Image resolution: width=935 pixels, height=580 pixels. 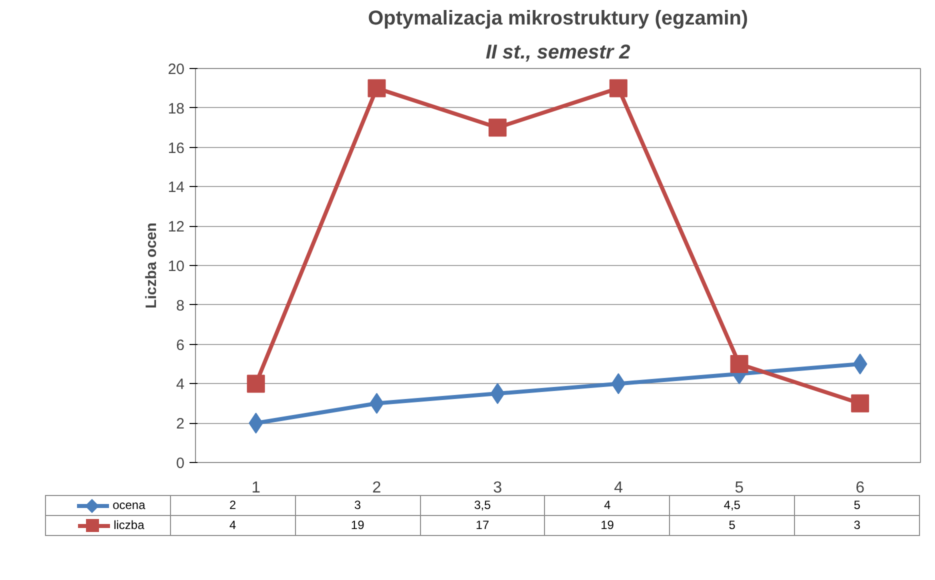 I want to click on x-tick-label: 3, so click(x=497, y=488).